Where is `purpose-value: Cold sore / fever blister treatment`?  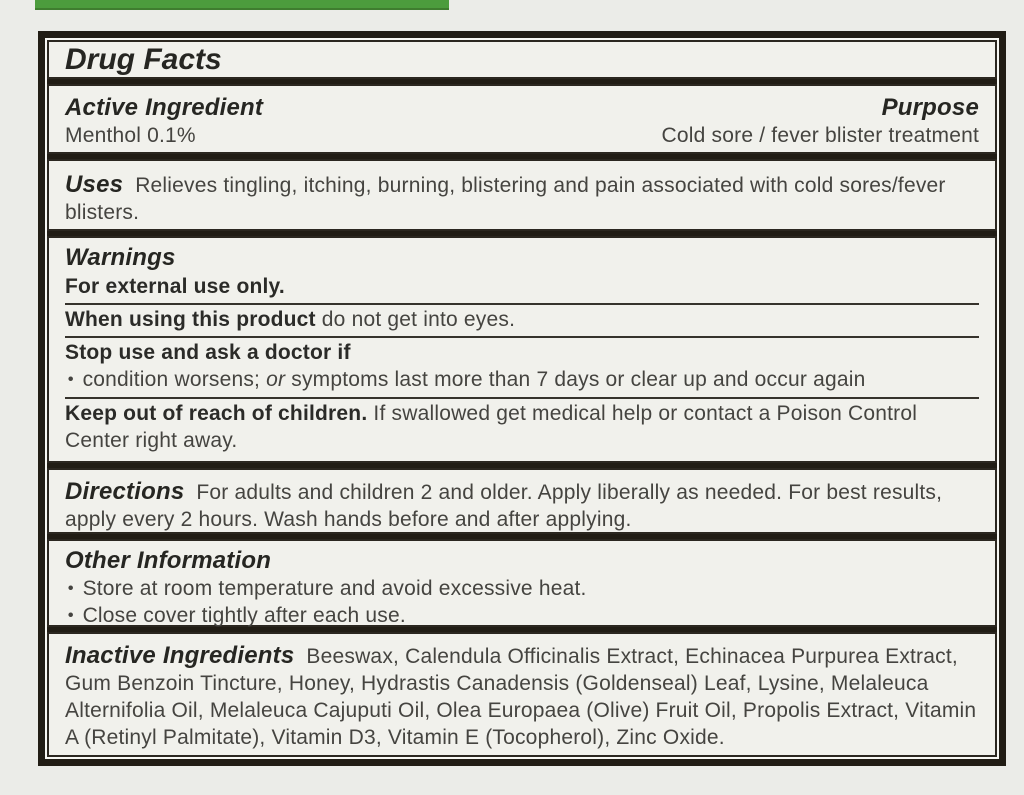
purpose-value: Cold sore / fever blister treatment is located at coordinates (820, 135).